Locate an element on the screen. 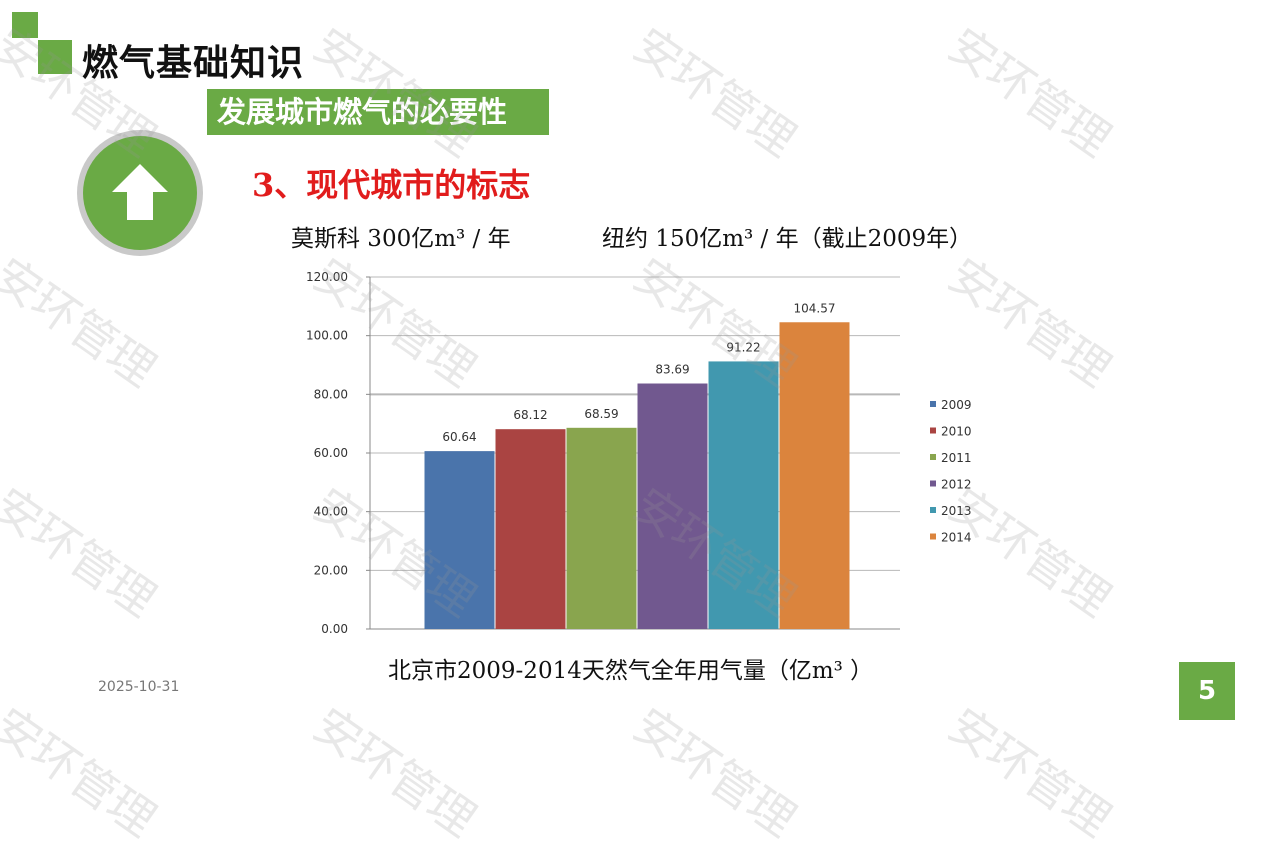  legend-label: 2010 is located at coordinates (956, 432).